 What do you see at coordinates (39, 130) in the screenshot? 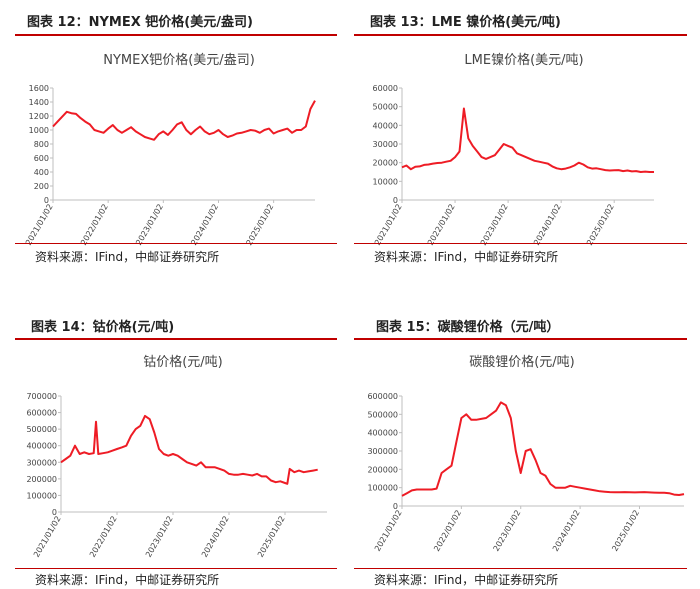
I see `y-tick-label: 1000` at bounding box center [39, 130].